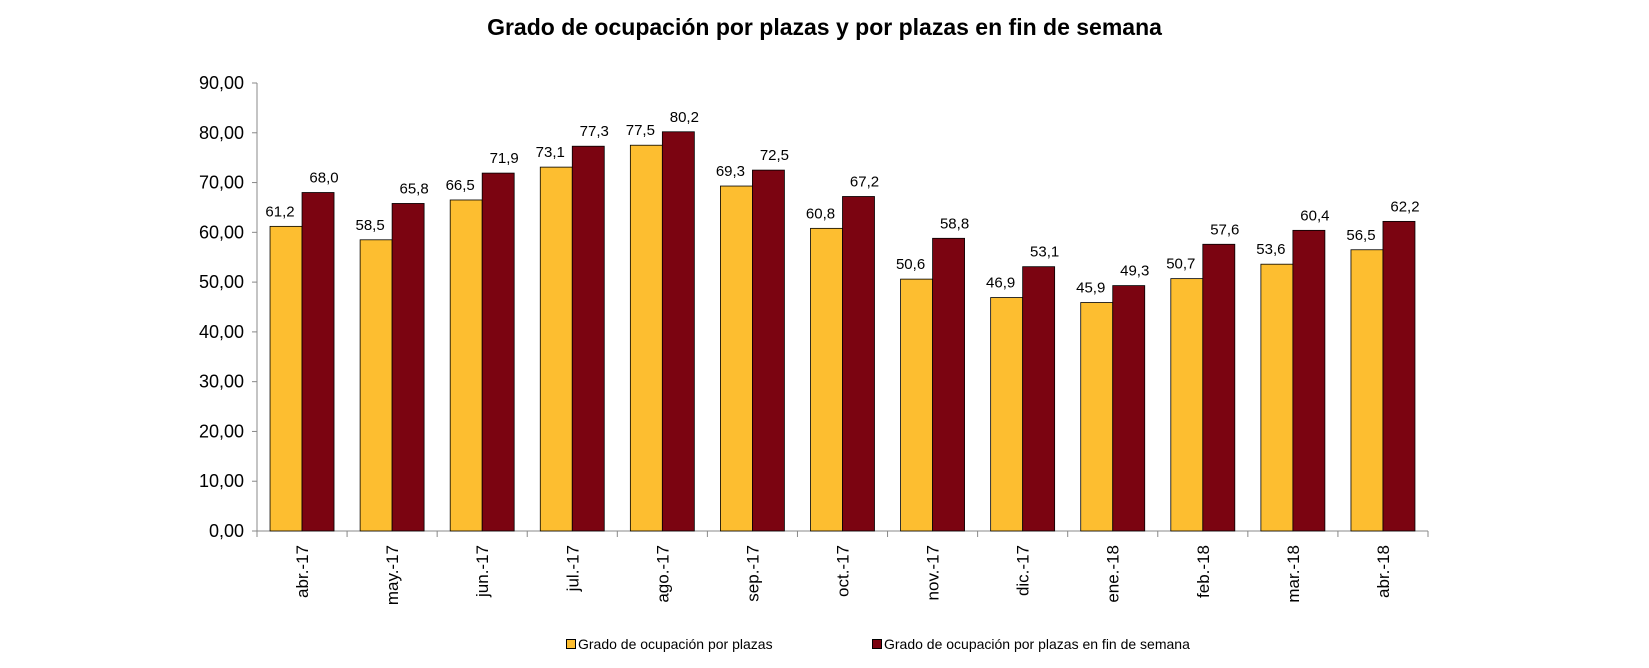 The image size is (1649, 668). What do you see at coordinates (221, 481) in the screenshot?
I see `y-tick-label: 10,00` at bounding box center [221, 481].